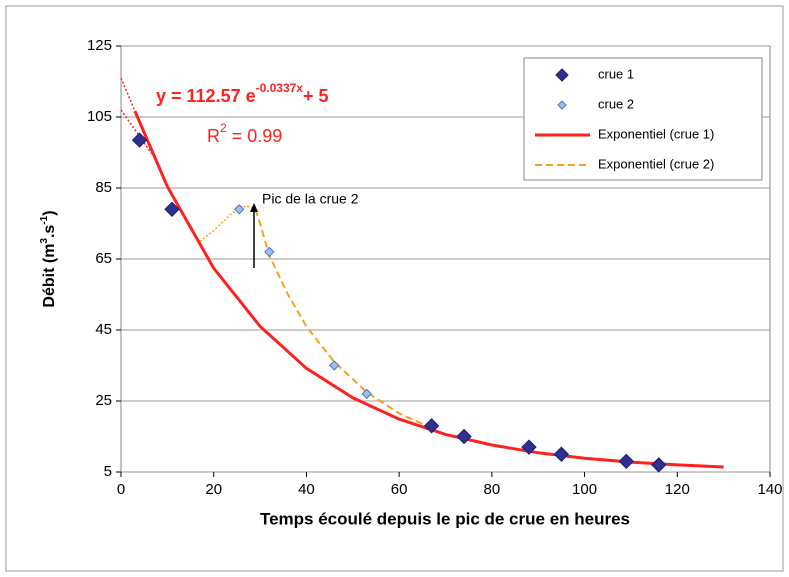 This screenshot has height=577, width=789. Describe the element at coordinates (99, 116) in the screenshot. I see `y-tick-label: 105` at that location.